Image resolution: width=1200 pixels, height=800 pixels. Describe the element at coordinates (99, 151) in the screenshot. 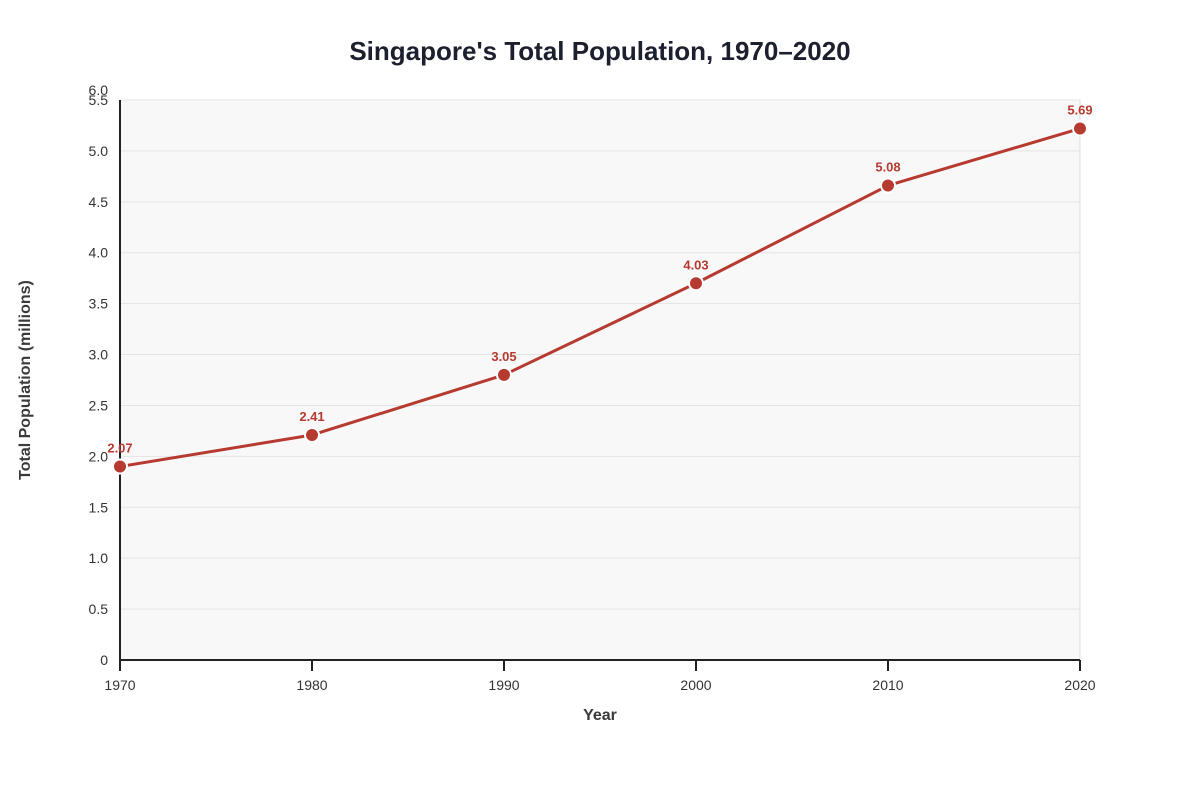

I see `y-tick-label: 5.0` at that location.